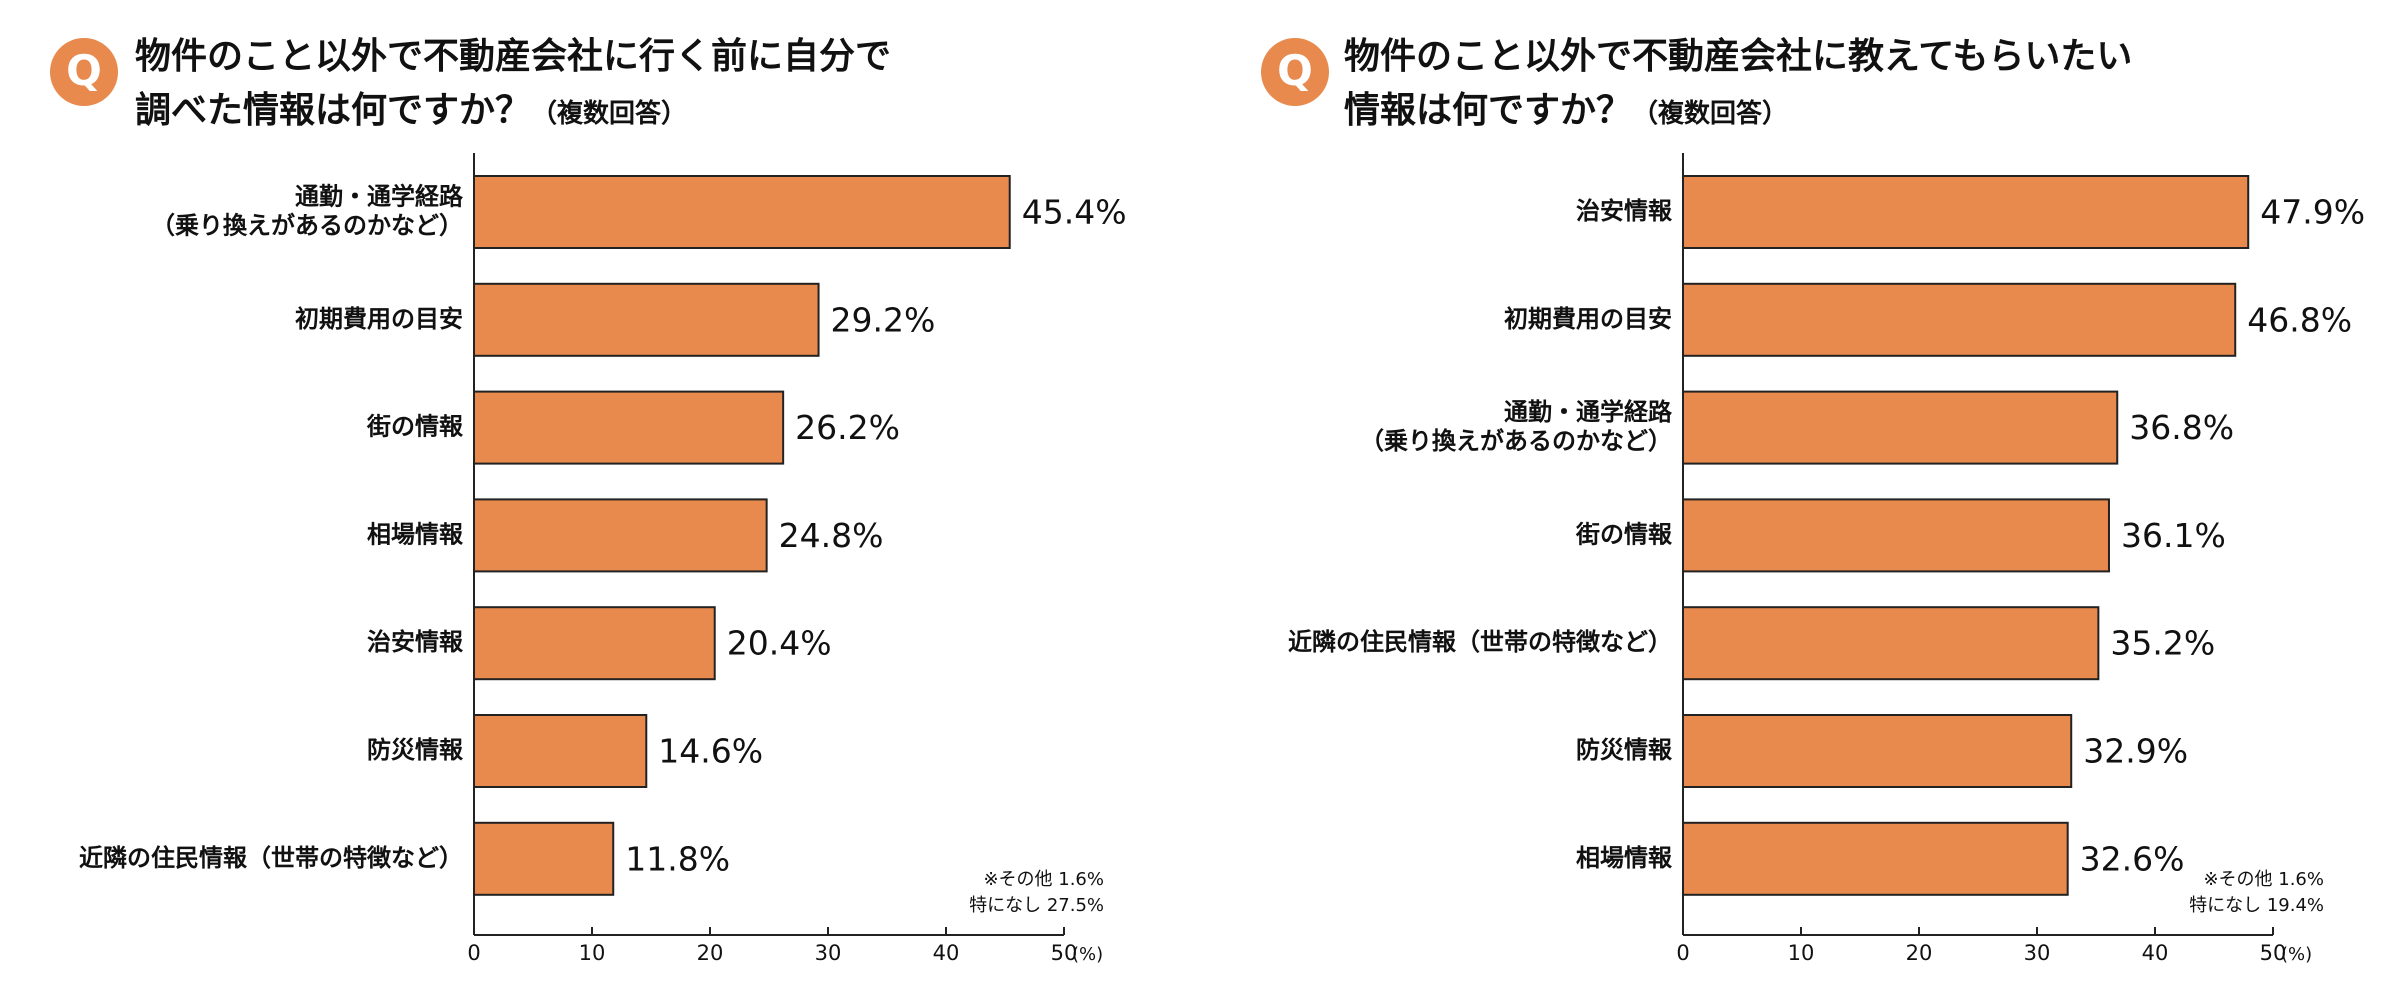 This screenshot has width=2404, height=1007. Describe the element at coordinates (710, 751) in the screenshot. I see `value-label: 14.6%` at that location.